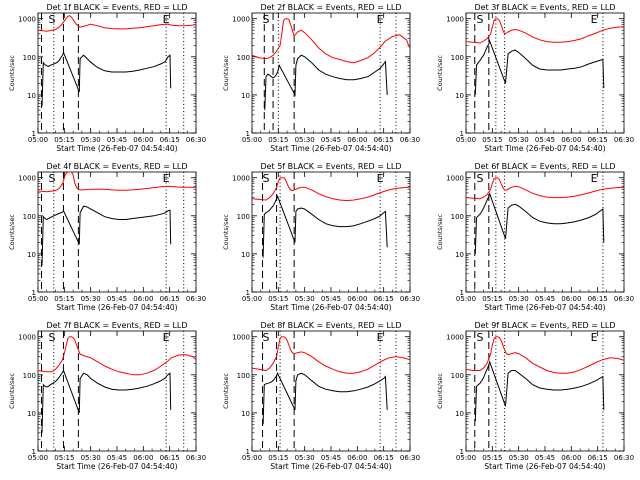  Describe the element at coordinates (116, 325) in the screenshot. I see `panel-title: Det 7f BLACK = Events, RED = LLD` at that location.